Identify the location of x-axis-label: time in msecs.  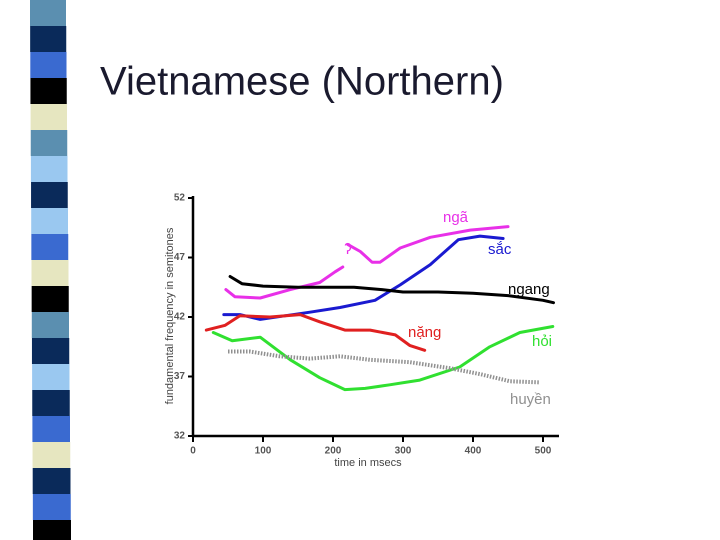
(368, 463).